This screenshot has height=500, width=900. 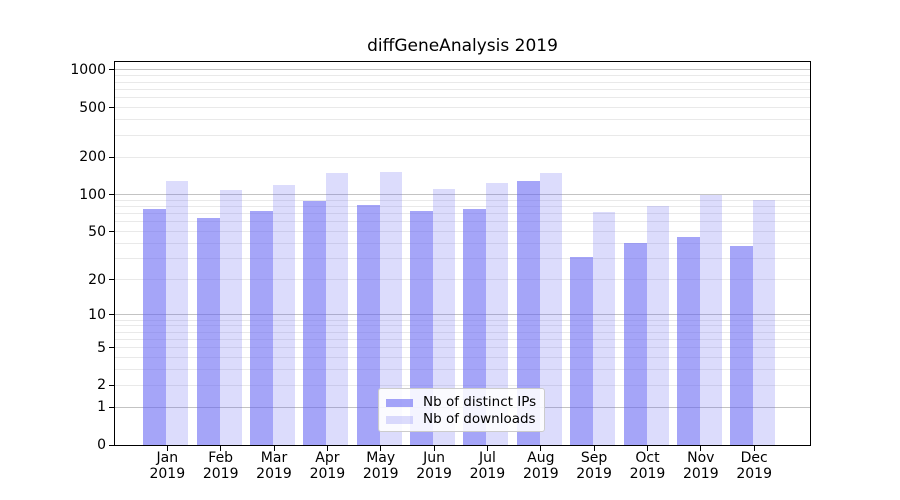 What do you see at coordinates (88, 69) in the screenshot?
I see `y-tick-label: 1000` at bounding box center [88, 69].